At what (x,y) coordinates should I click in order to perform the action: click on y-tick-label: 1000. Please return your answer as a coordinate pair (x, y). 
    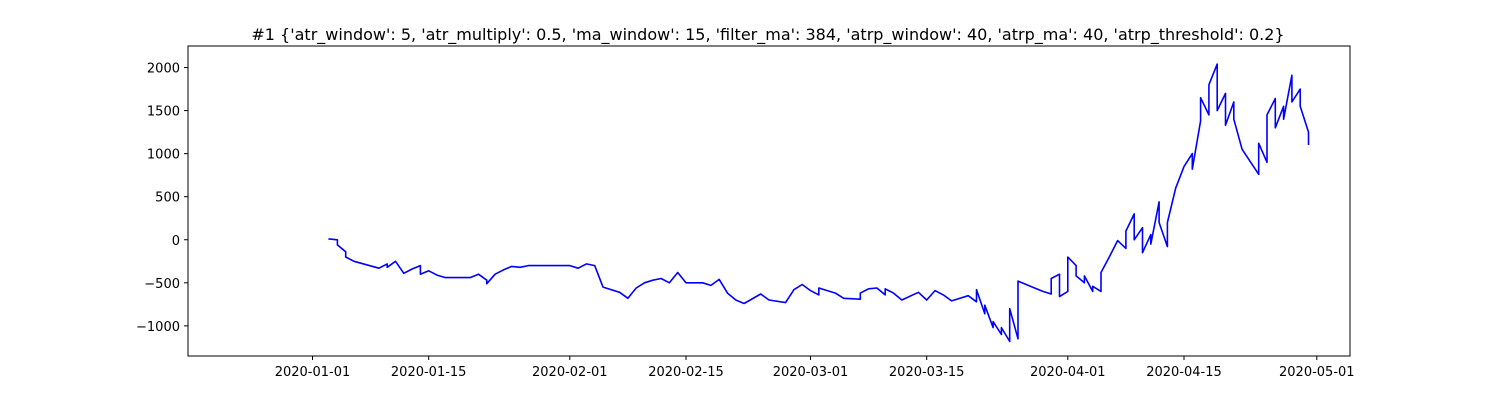
    Looking at the image, I should click on (163, 155).